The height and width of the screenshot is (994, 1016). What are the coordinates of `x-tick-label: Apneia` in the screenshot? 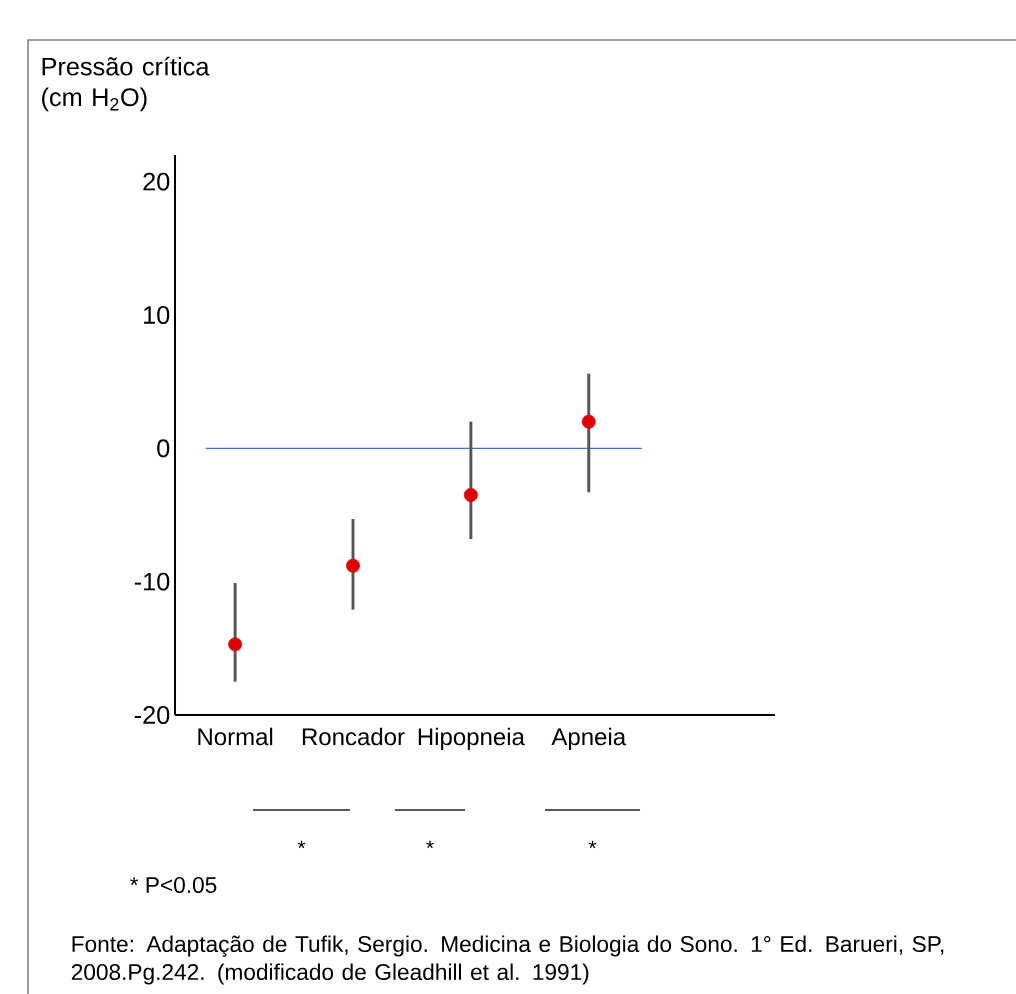 It's located at (589, 739).